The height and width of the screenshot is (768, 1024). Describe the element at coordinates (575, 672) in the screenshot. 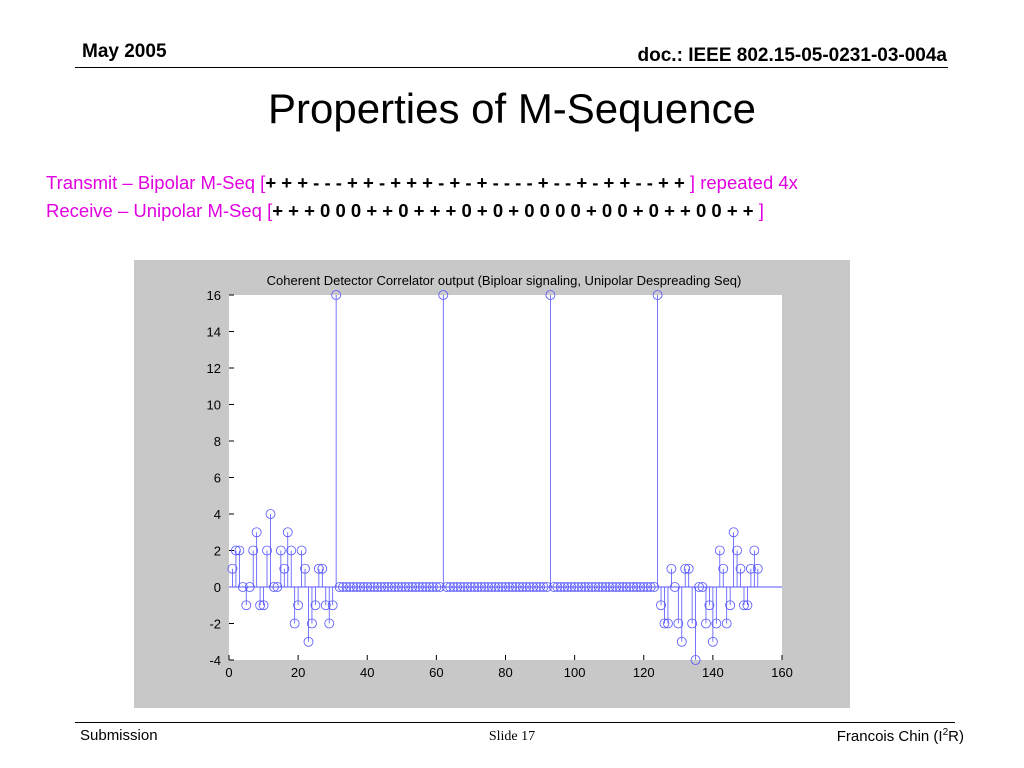

I see `x-tick-label: 100` at that location.